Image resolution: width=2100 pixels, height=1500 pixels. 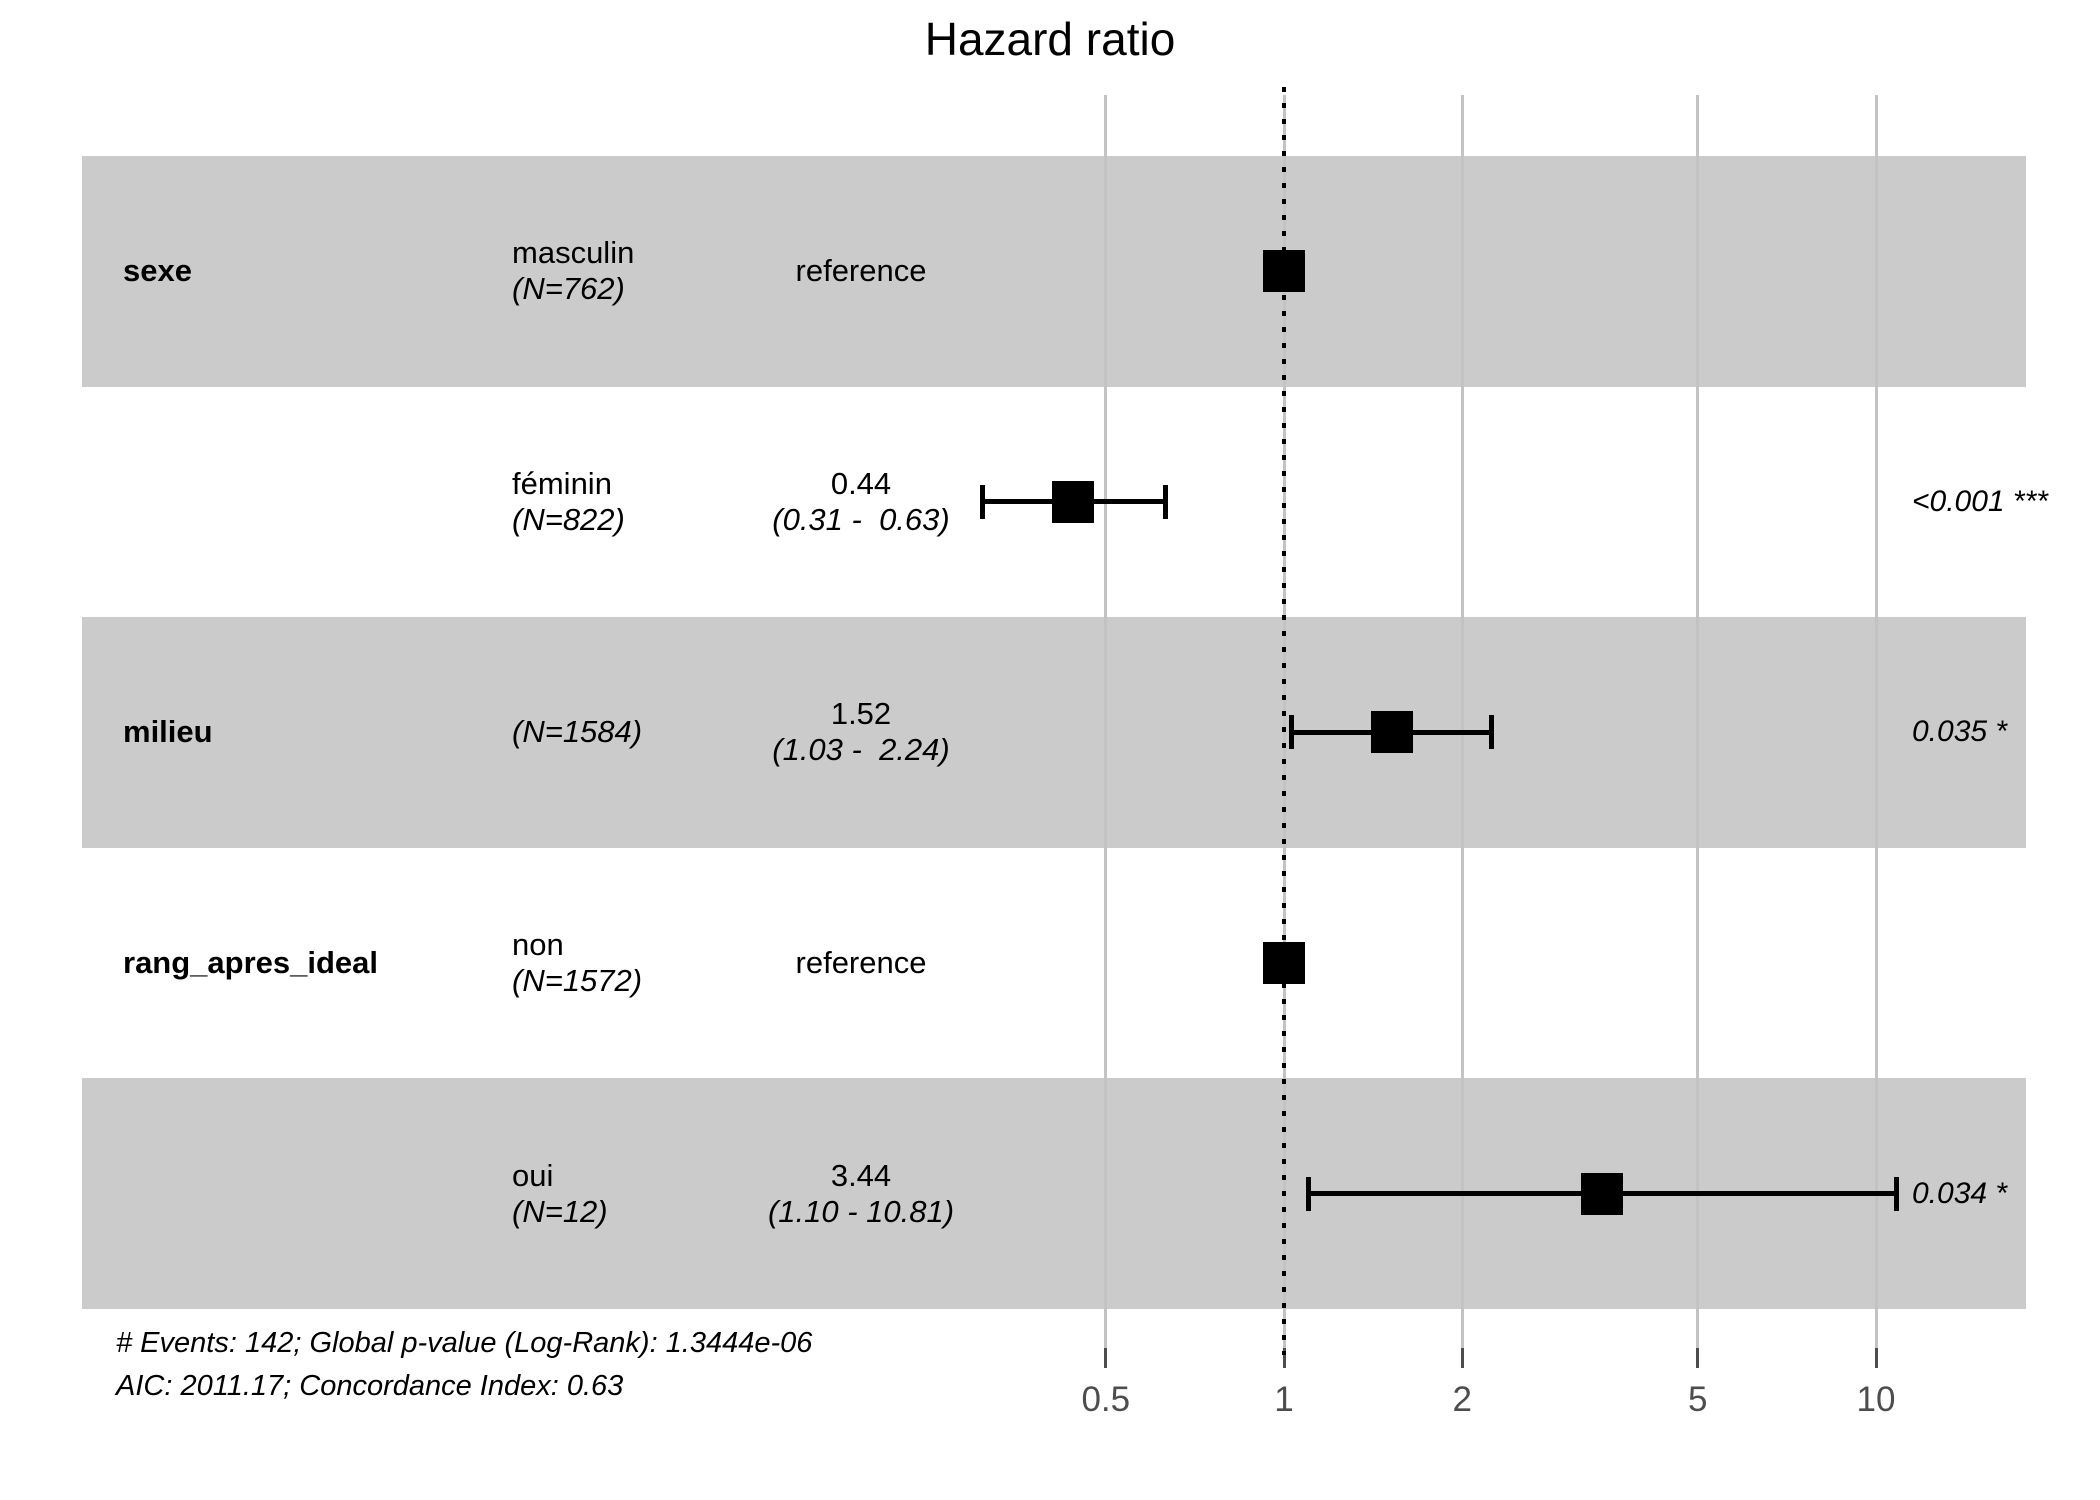 I want to click on estimate-label: 3.44 (1.10 - 10.81), so click(x=861, y=1194).